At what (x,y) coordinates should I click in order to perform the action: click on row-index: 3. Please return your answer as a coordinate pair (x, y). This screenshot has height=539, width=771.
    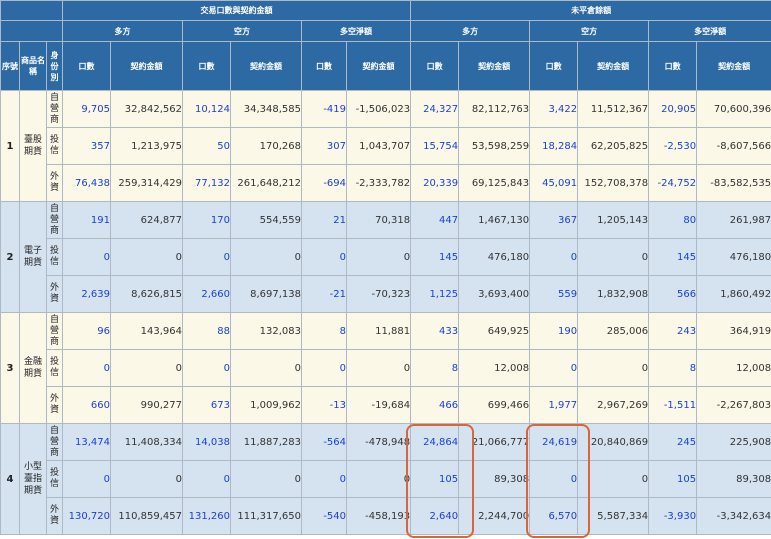
    Looking at the image, I should click on (10, 368).